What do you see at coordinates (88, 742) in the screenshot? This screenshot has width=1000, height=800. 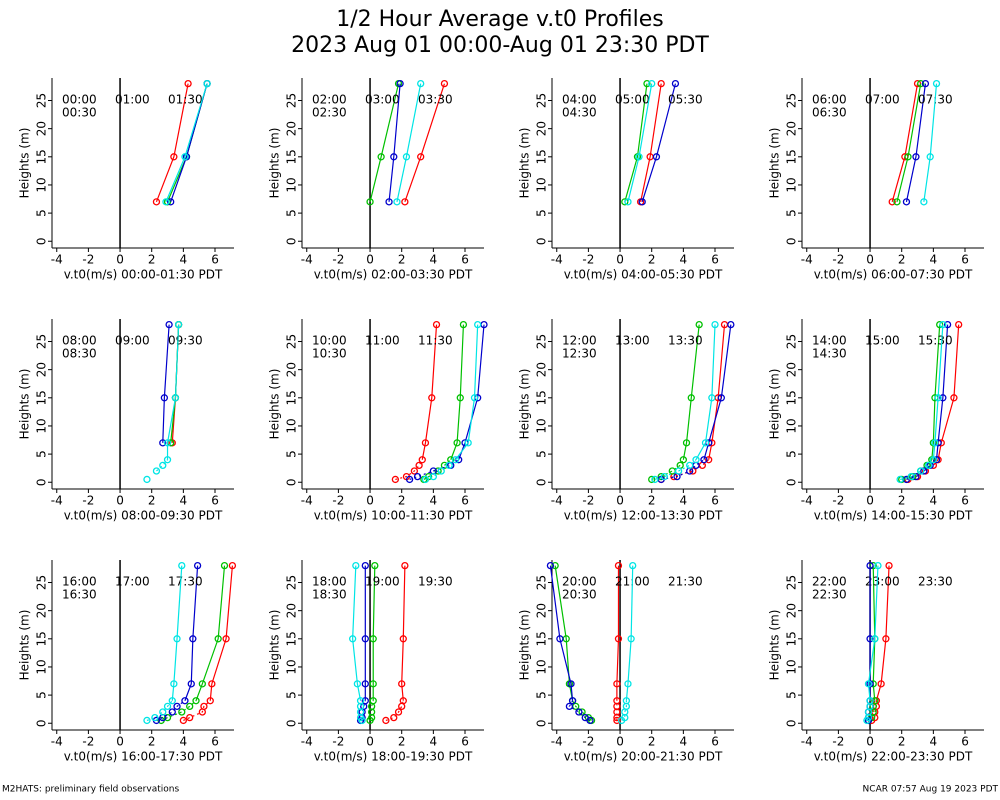 I see `x-tick-label: -2` at bounding box center [88, 742].